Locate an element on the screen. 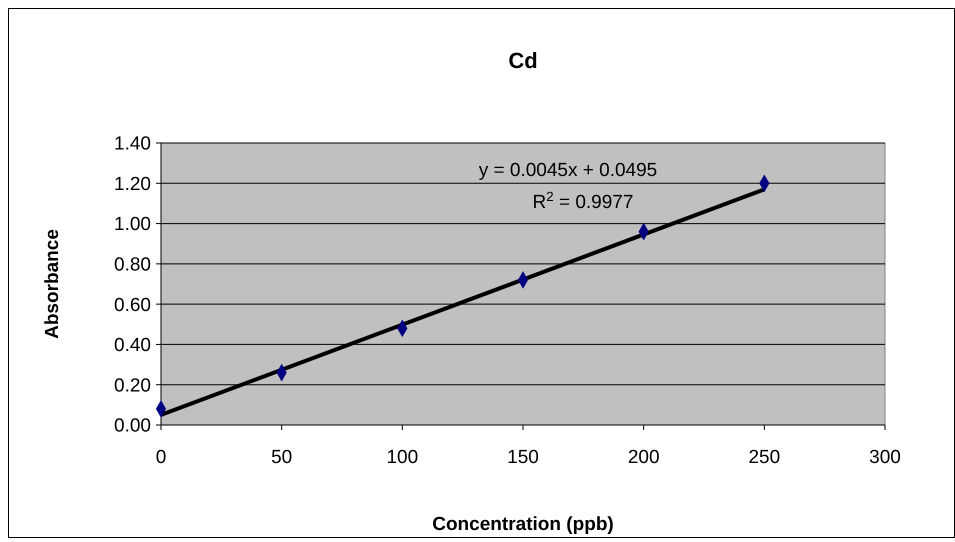 This screenshot has height=542, width=955. x-tick-label: 100 is located at coordinates (402, 457).